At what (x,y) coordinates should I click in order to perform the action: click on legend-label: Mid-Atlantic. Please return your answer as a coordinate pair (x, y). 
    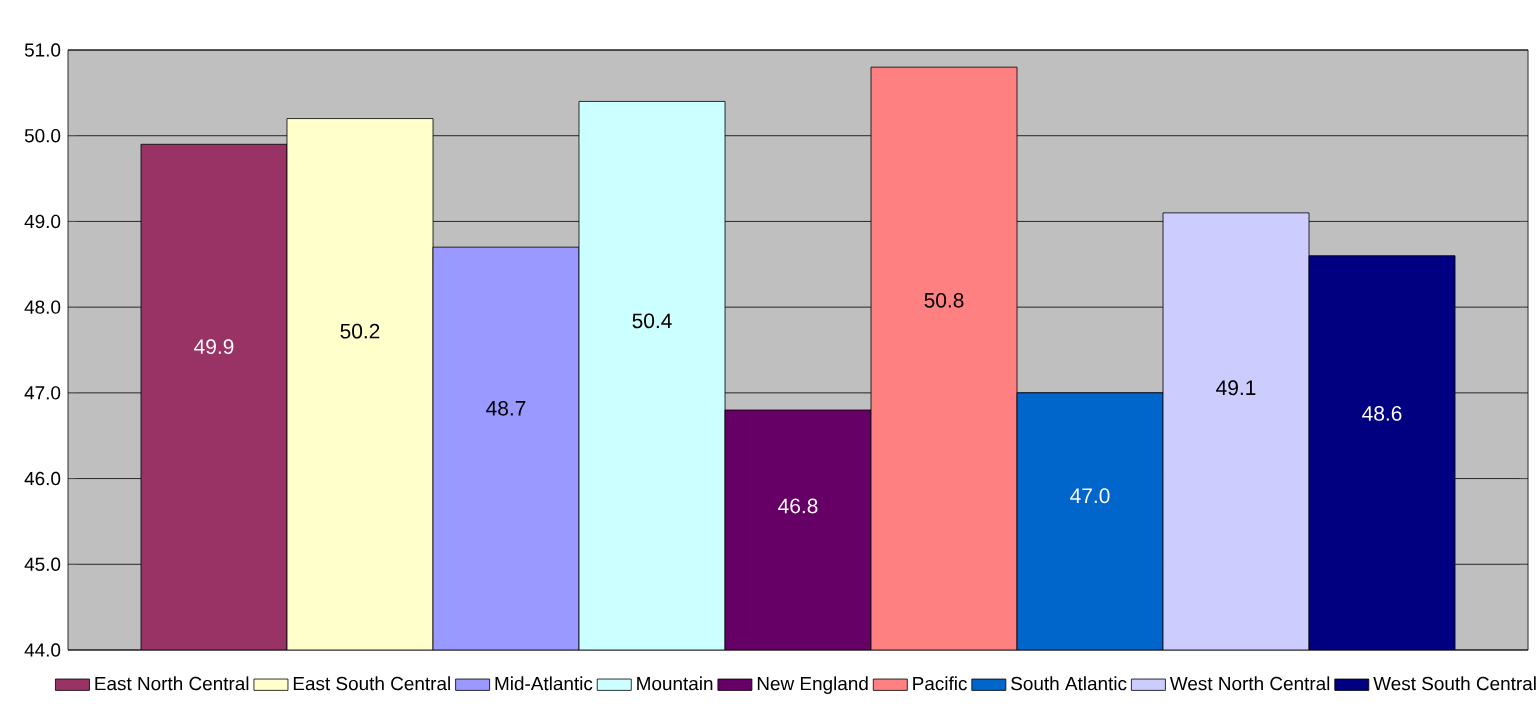
    Looking at the image, I should click on (544, 683).